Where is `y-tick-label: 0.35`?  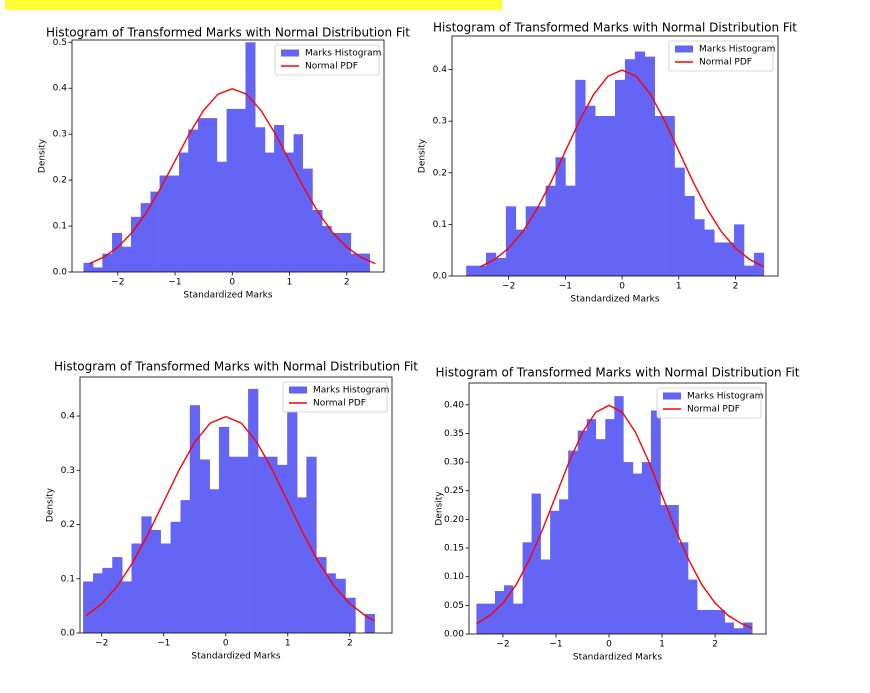
y-tick-label: 0.35 is located at coordinates (454, 434).